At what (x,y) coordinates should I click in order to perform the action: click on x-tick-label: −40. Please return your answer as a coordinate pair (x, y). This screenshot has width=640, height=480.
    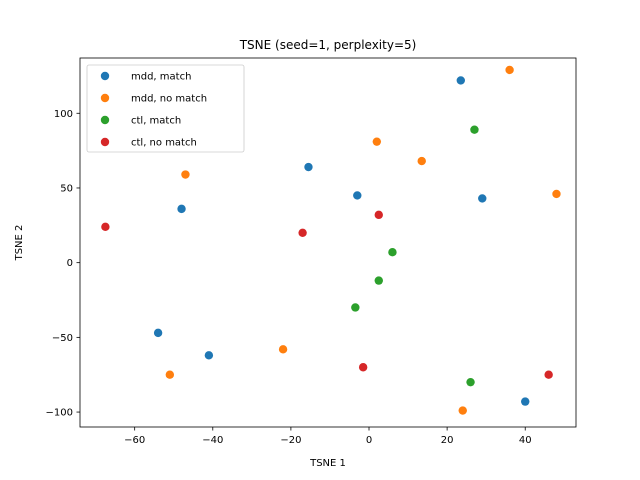
    Looking at the image, I should click on (212, 440).